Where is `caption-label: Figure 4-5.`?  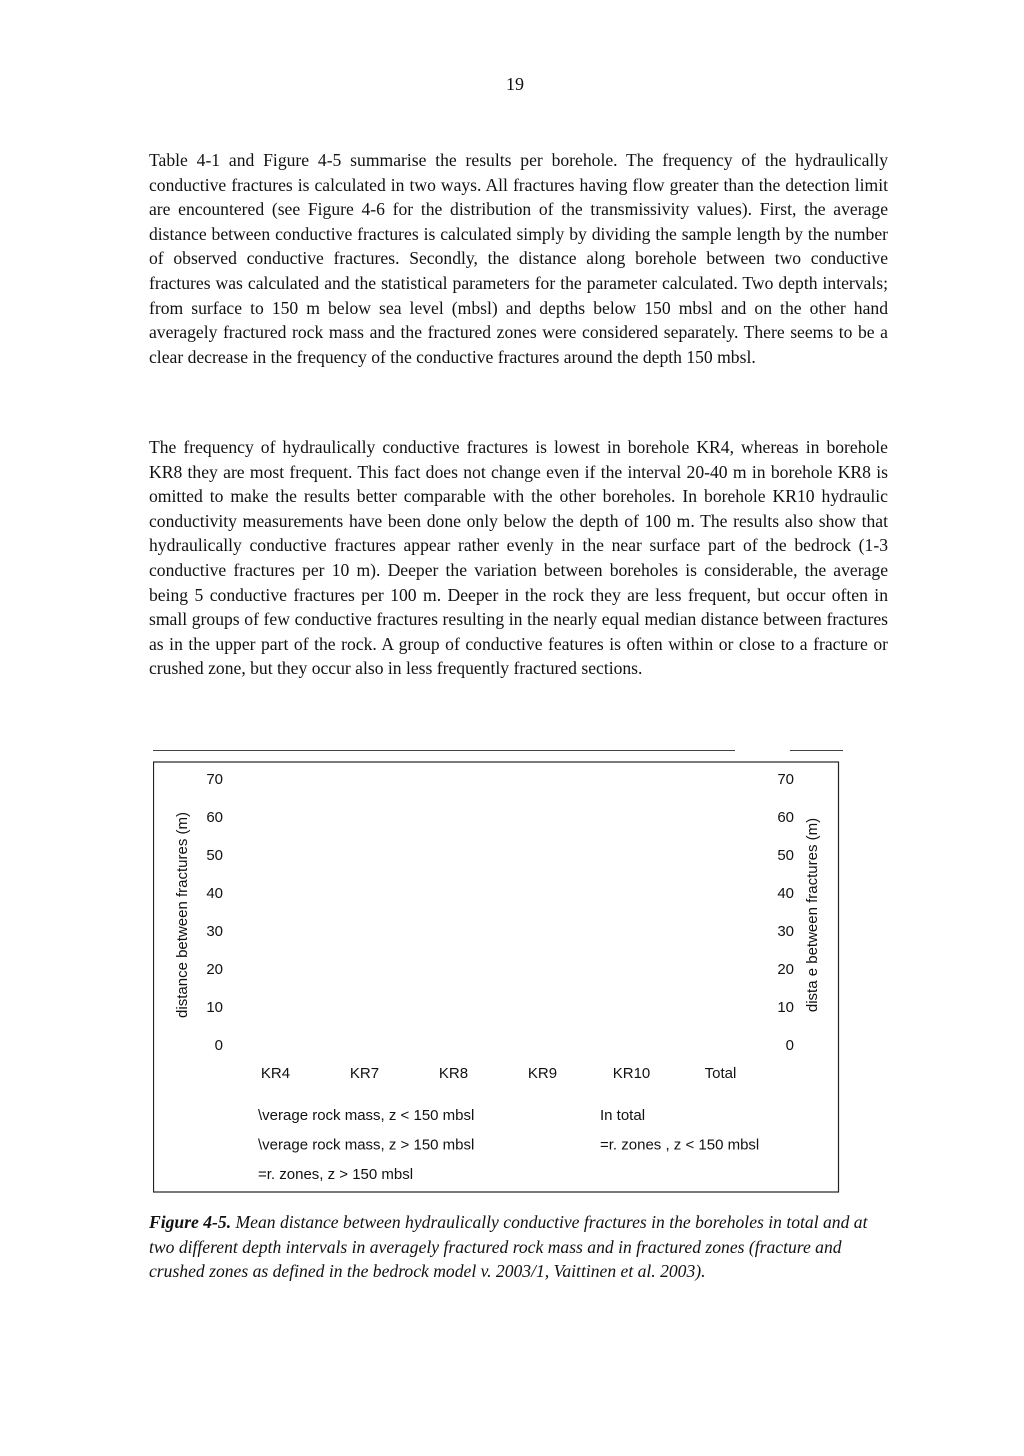 caption-label: Figure 4-5. is located at coordinates (190, 1222).